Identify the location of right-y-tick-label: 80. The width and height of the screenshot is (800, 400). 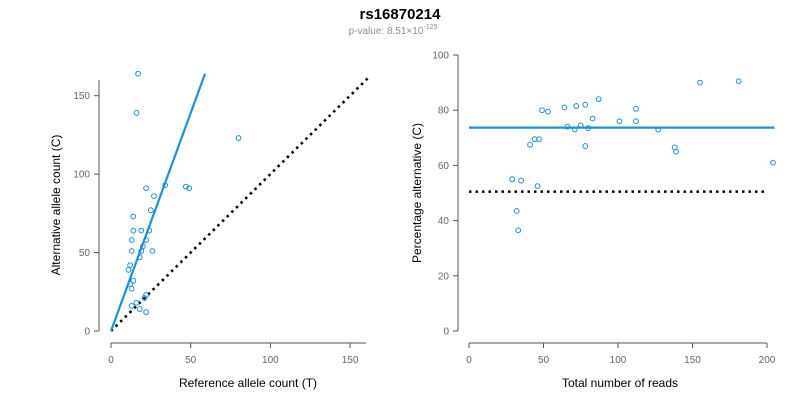
(444, 111).